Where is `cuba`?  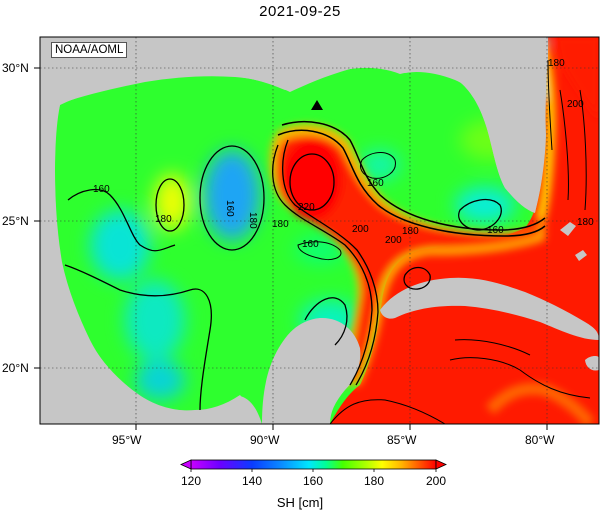
cuba is located at coordinates (489, 308).